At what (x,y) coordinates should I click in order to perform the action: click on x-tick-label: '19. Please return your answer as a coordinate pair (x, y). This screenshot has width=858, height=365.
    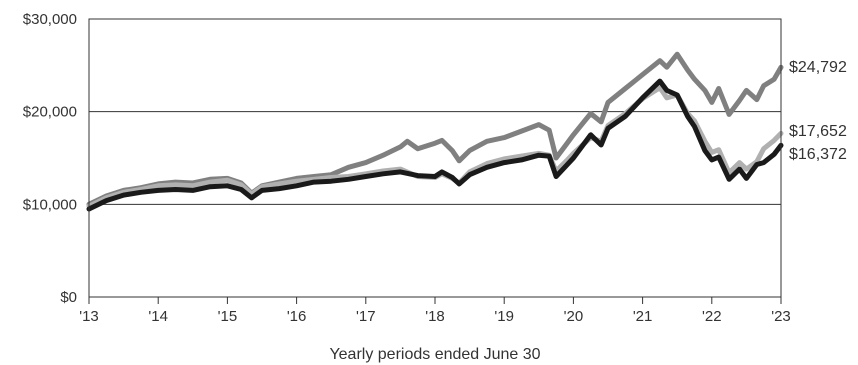
    Looking at the image, I should click on (504, 316).